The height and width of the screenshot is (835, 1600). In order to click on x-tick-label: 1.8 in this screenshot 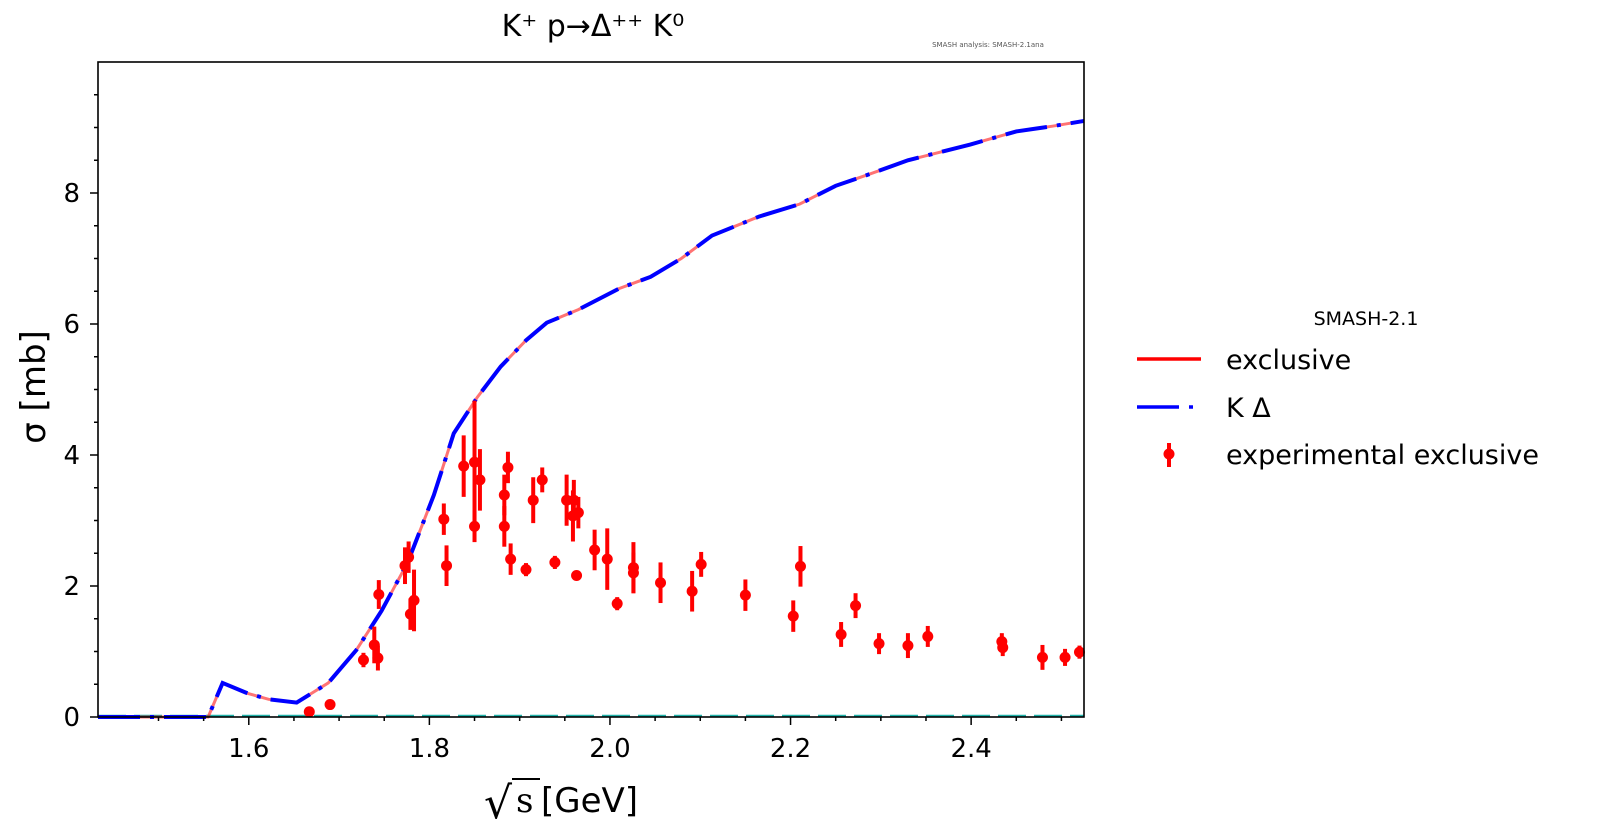, I will do `click(429, 749)`.